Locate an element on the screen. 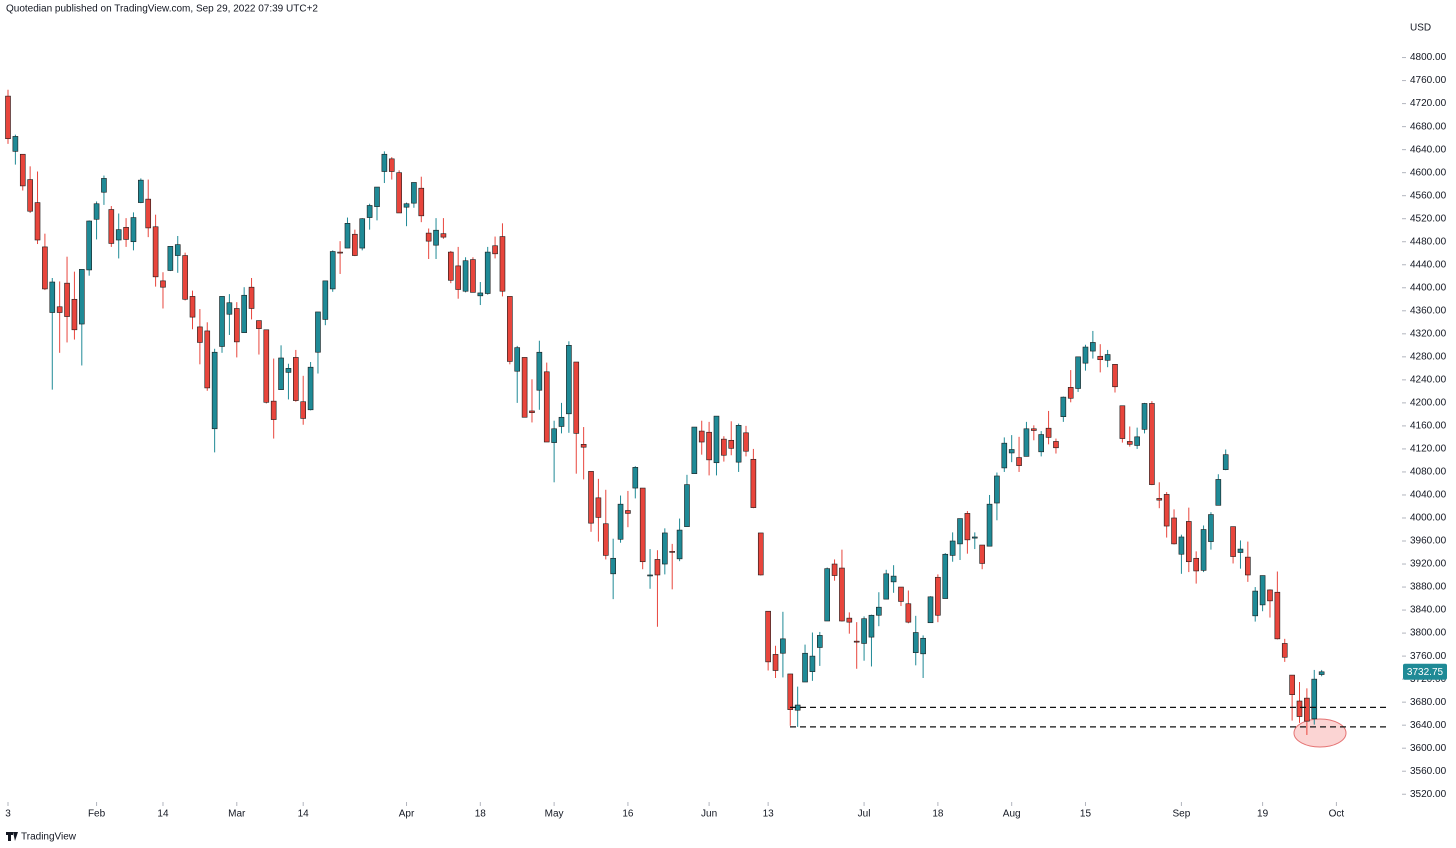 Image resolution: width=1456 pixels, height=848 pixels. y-tick-label: 4040.00 is located at coordinates (1428, 495).